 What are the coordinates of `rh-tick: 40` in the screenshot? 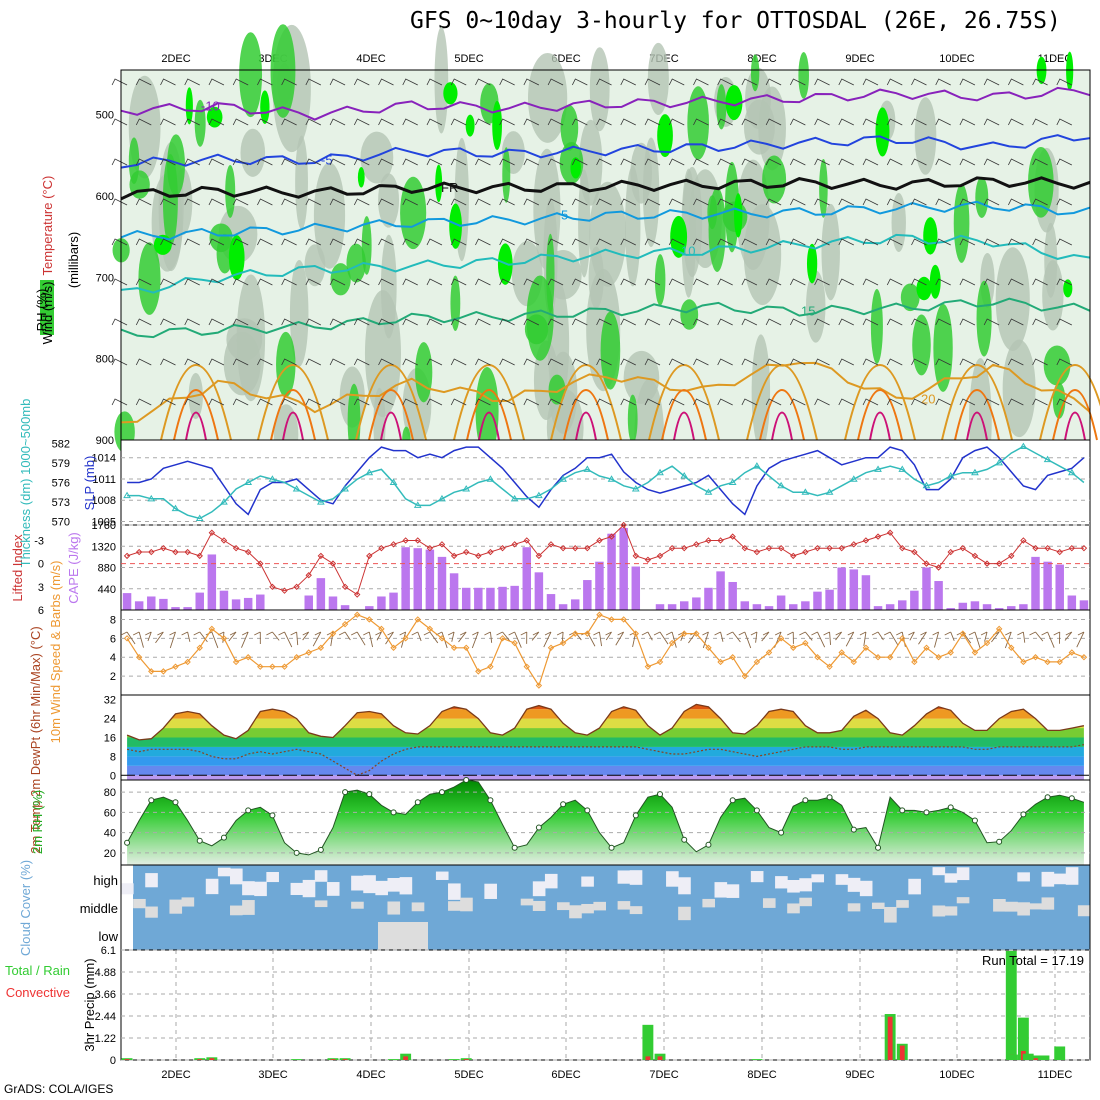 It's located at (110, 834).